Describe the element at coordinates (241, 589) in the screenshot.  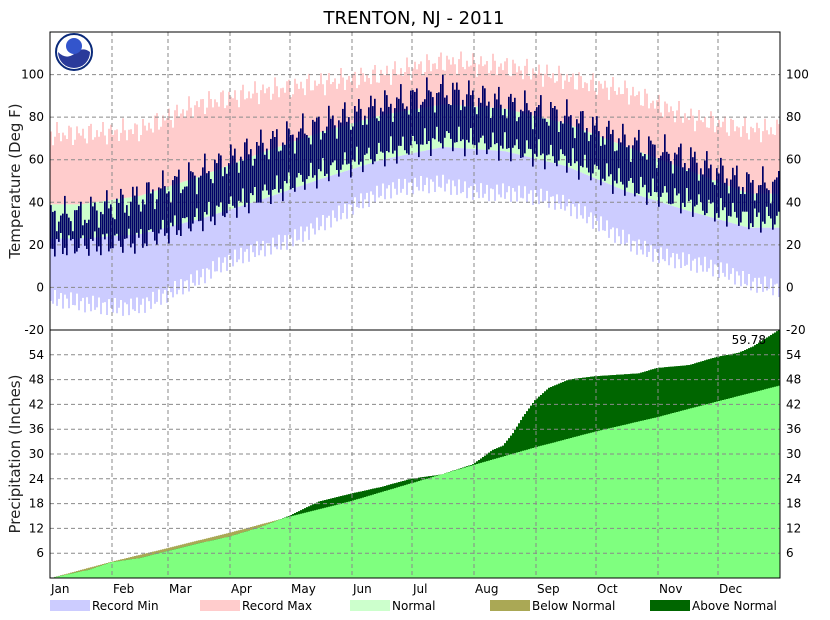
I see `month-tick-label: Apr` at that location.